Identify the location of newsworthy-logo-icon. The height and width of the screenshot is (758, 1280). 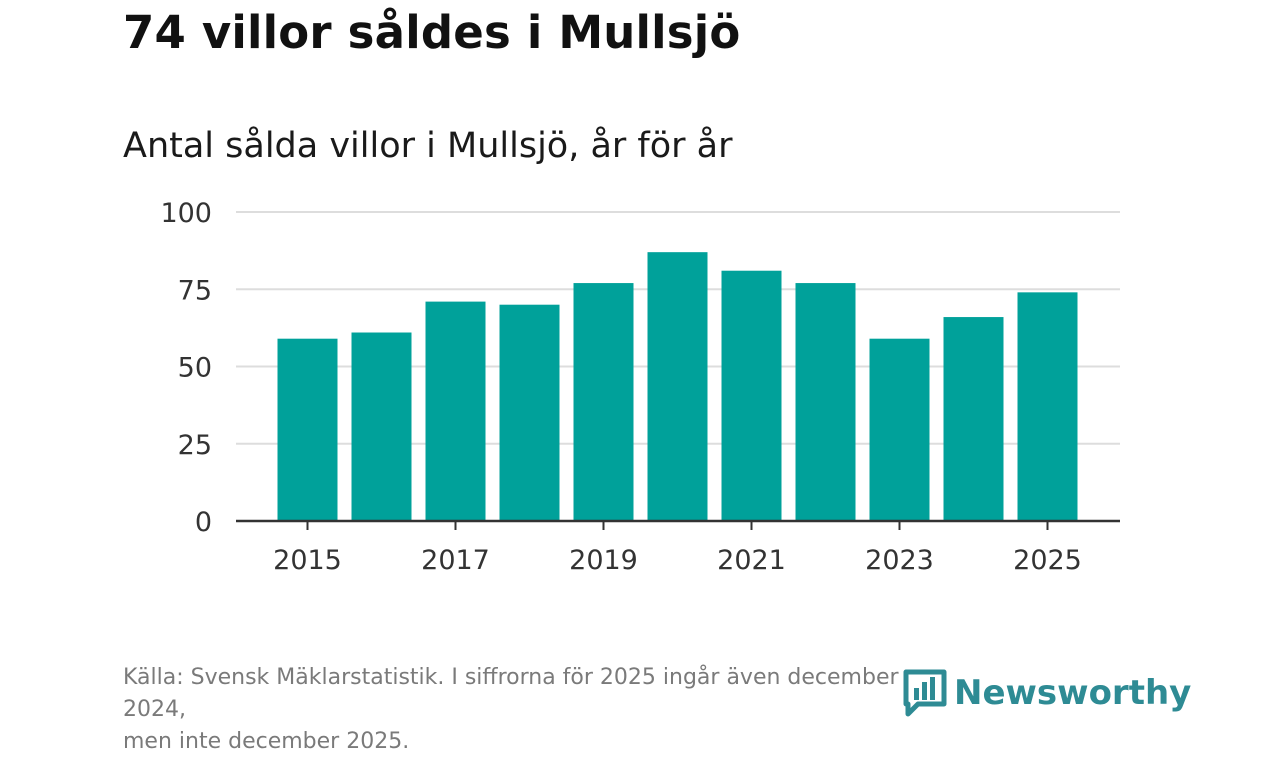
(925, 693).